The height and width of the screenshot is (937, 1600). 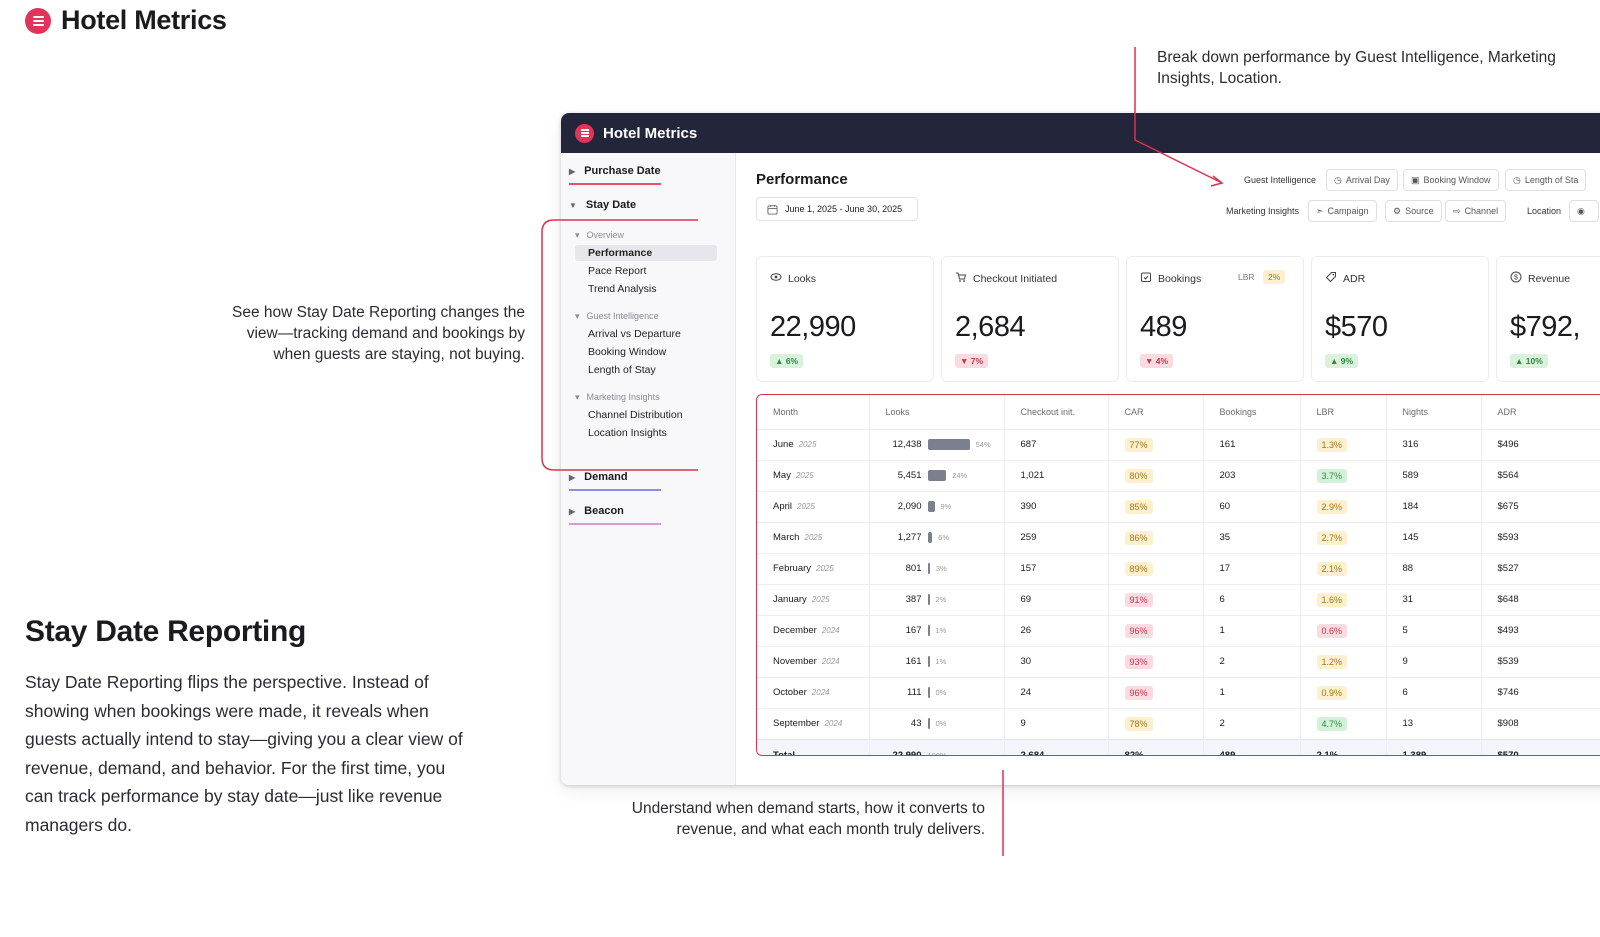 What do you see at coordinates (1178, 630) in the screenshot?
I see `table-row: December 2024 167 1% 26 96% 1 0.6% 5 $493` at bounding box center [1178, 630].